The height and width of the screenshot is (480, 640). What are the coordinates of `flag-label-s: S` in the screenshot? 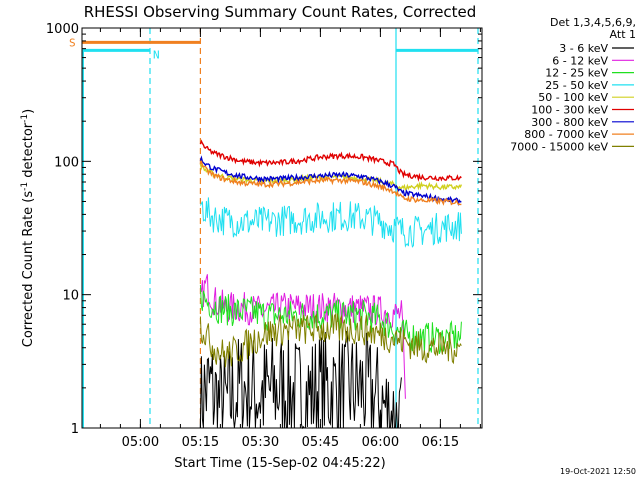 It's located at (72, 42).